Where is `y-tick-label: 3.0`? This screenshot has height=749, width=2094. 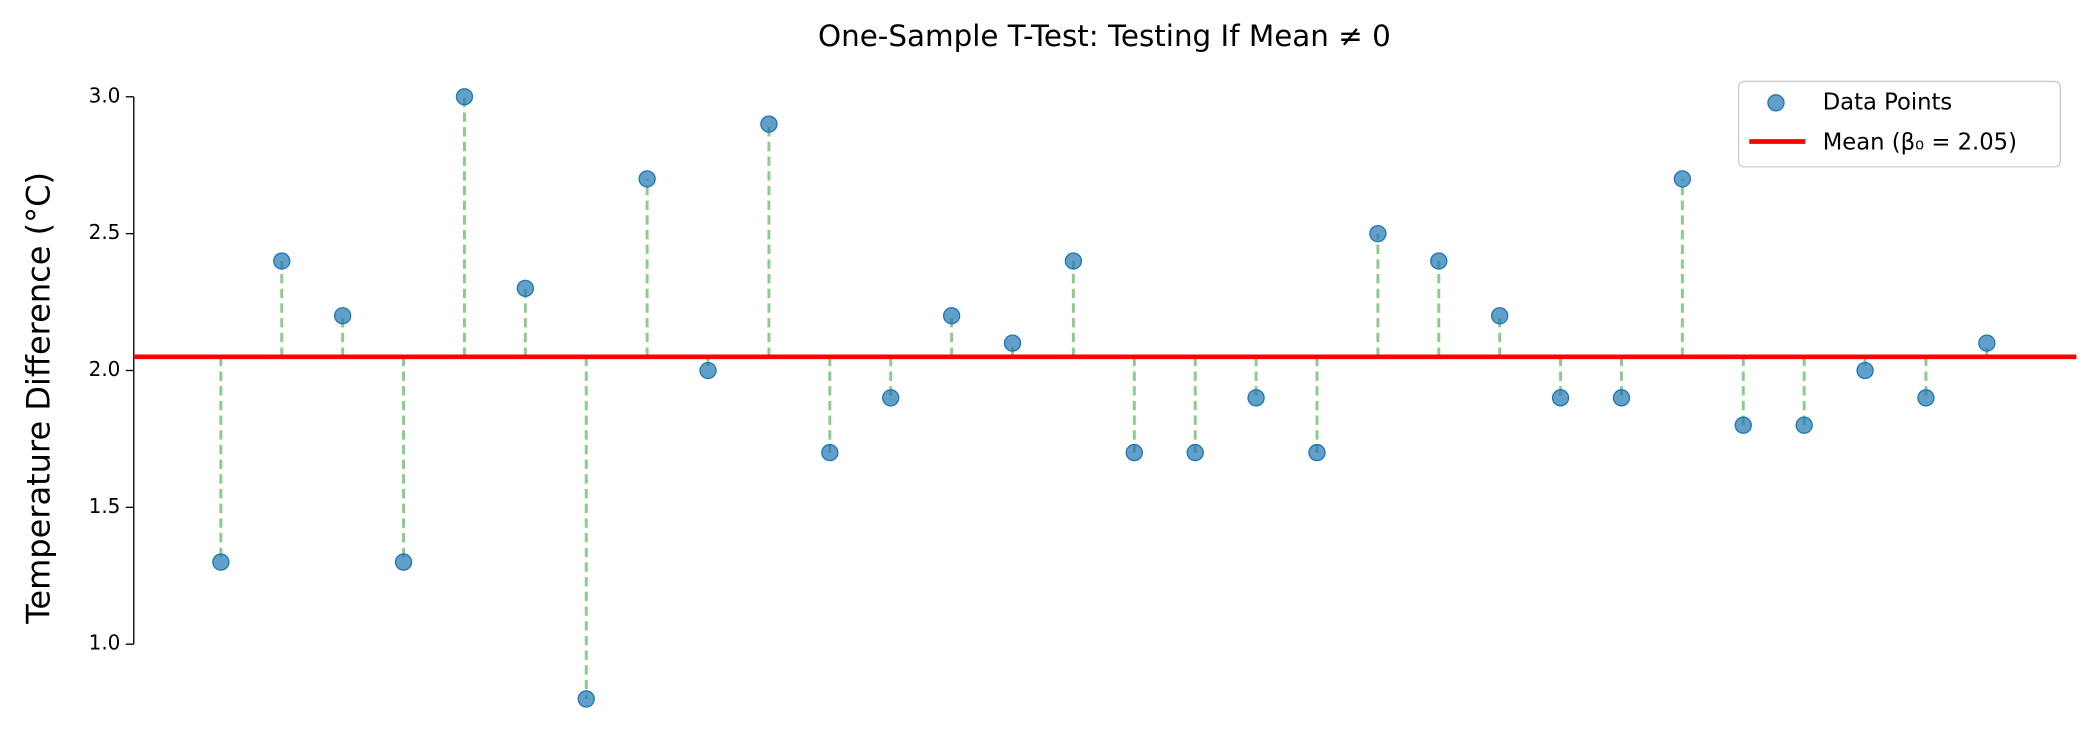 y-tick-label: 3.0 is located at coordinates (105, 95).